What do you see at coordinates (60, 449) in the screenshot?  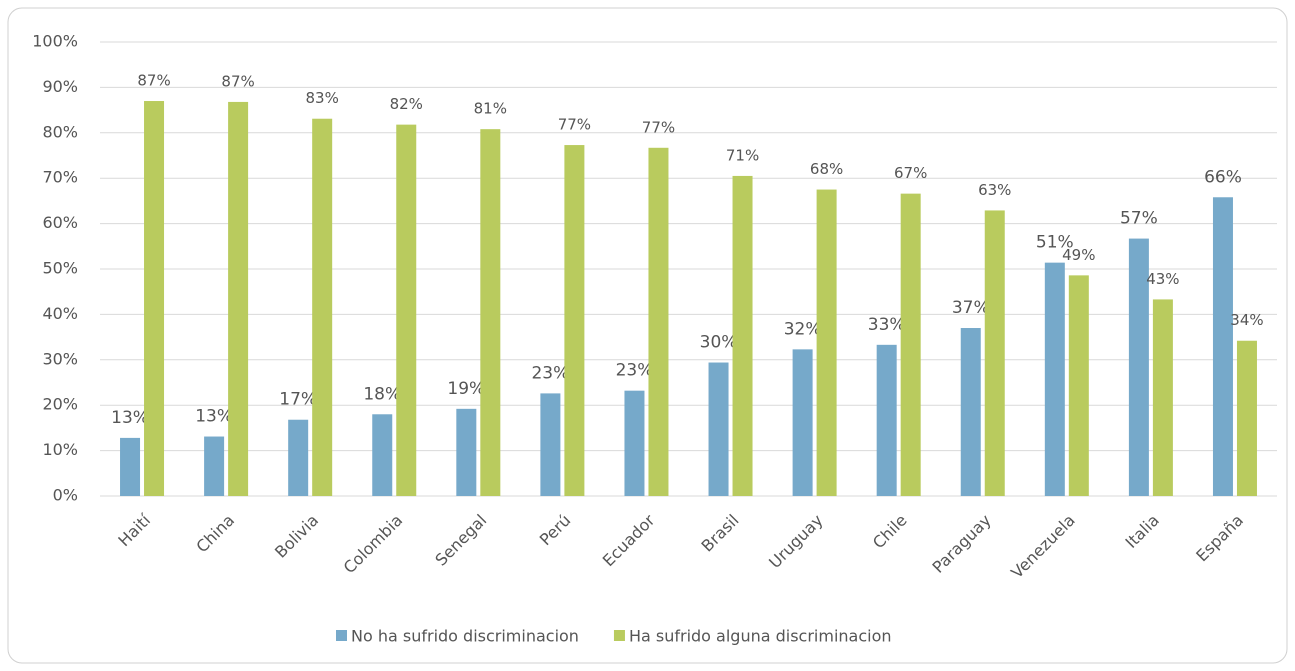 I see `y-tick-label: 10%` at bounding box center [60, 449].